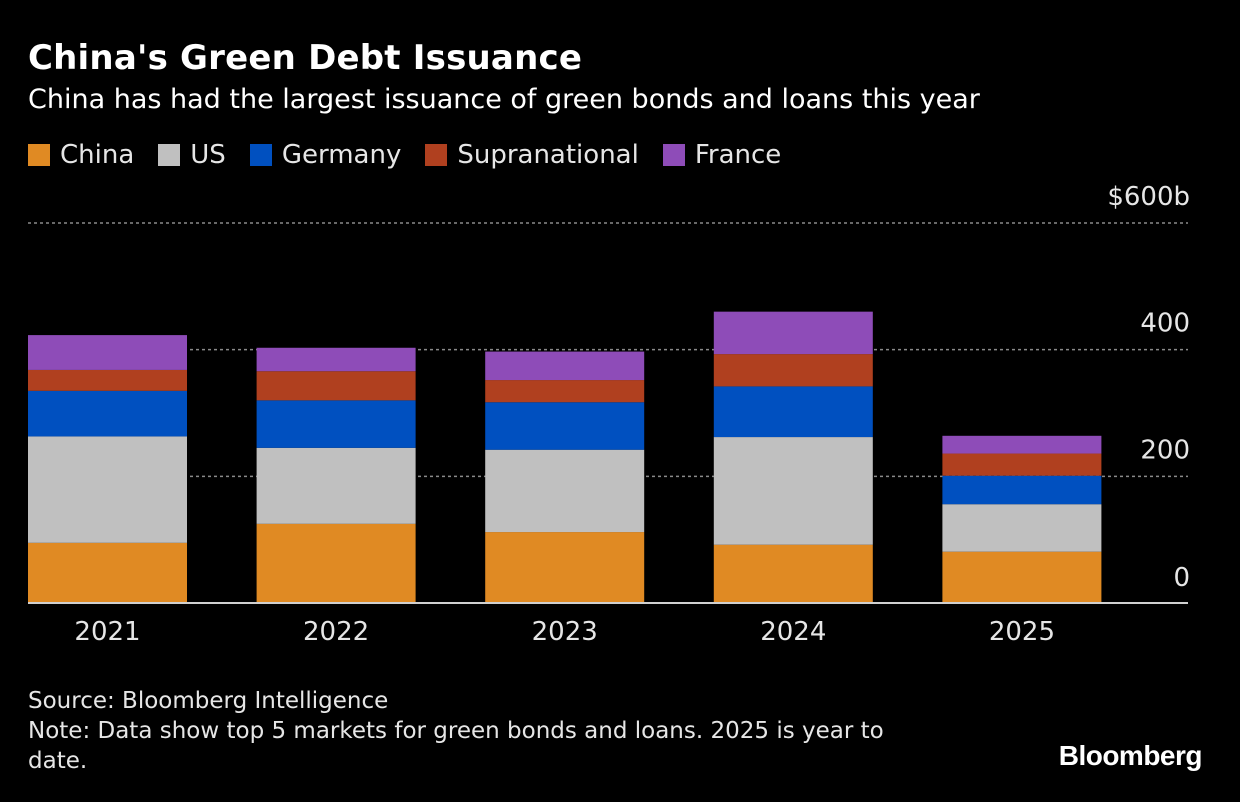  I want to click on bar-segment-germany-2024, so click(793, 412).